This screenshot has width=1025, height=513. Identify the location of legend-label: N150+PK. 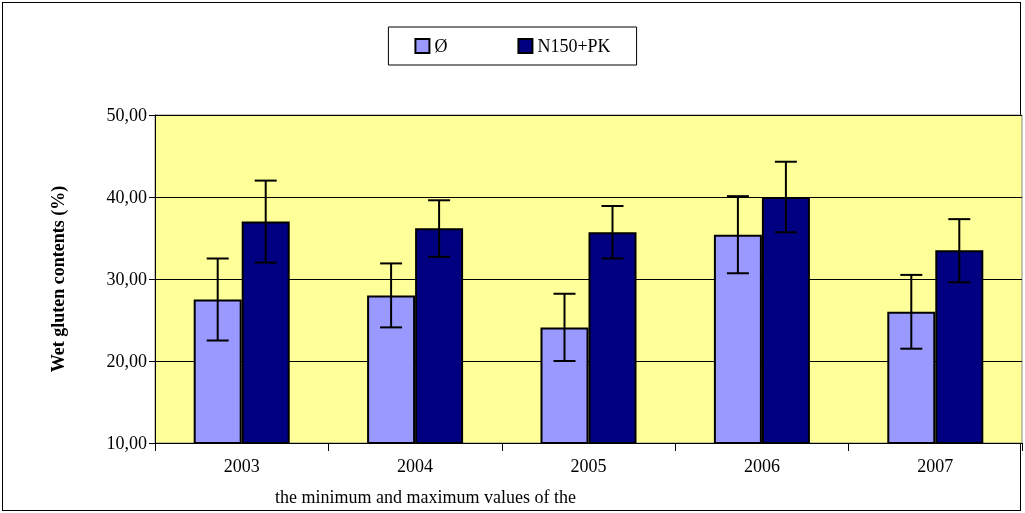
(574, 46).